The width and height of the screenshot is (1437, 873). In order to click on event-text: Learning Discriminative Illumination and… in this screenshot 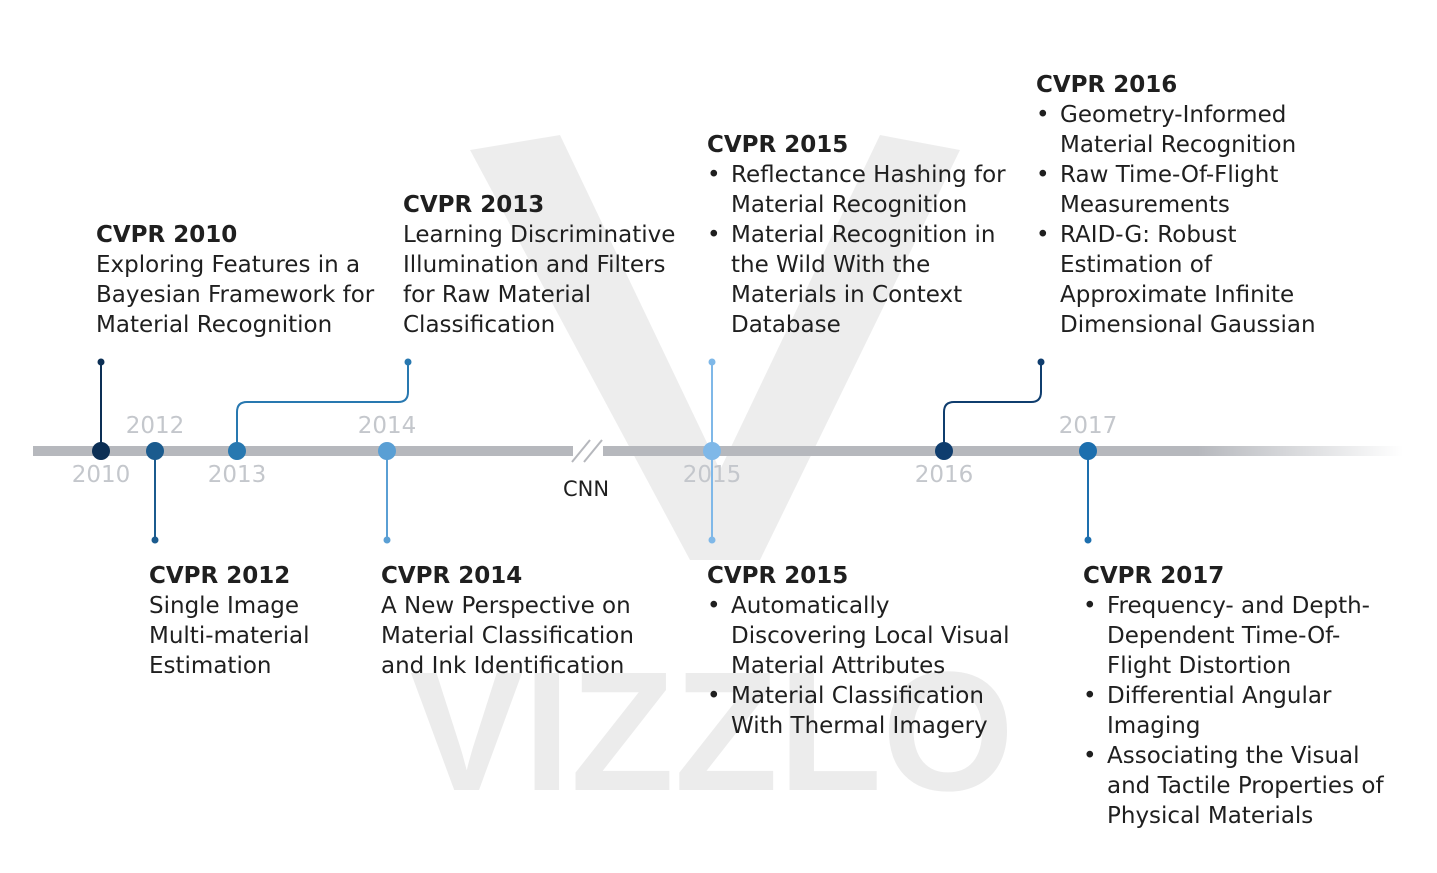, I will do `click(539, 280)`.